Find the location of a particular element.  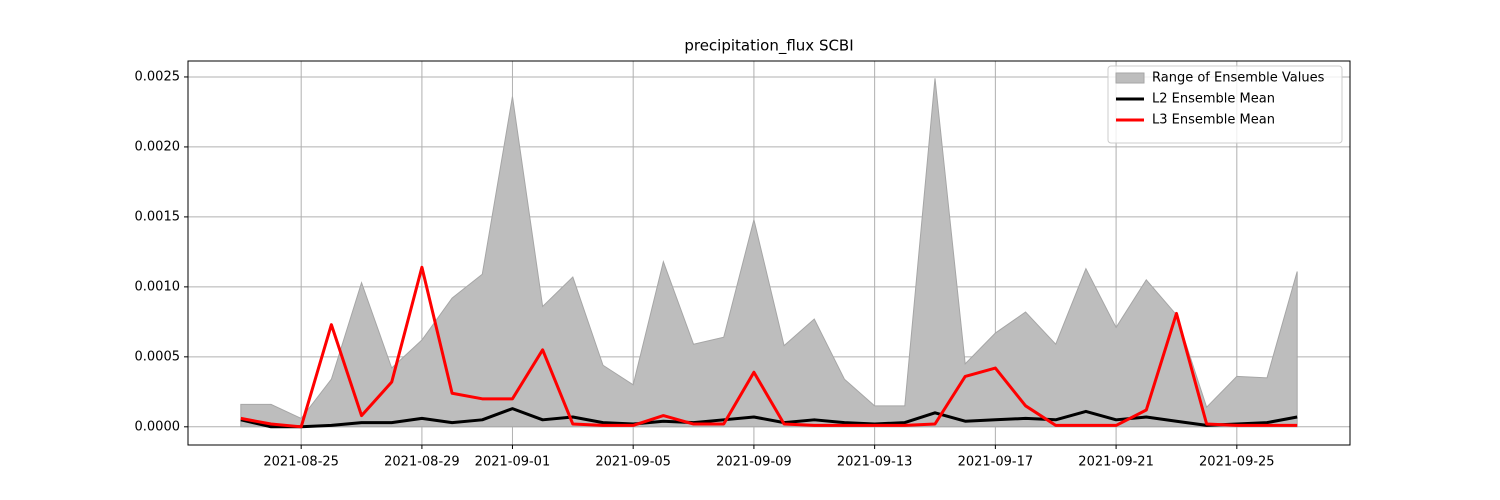

chart-title: precipitation_flux SCBI is located at coordinates (768, 46).